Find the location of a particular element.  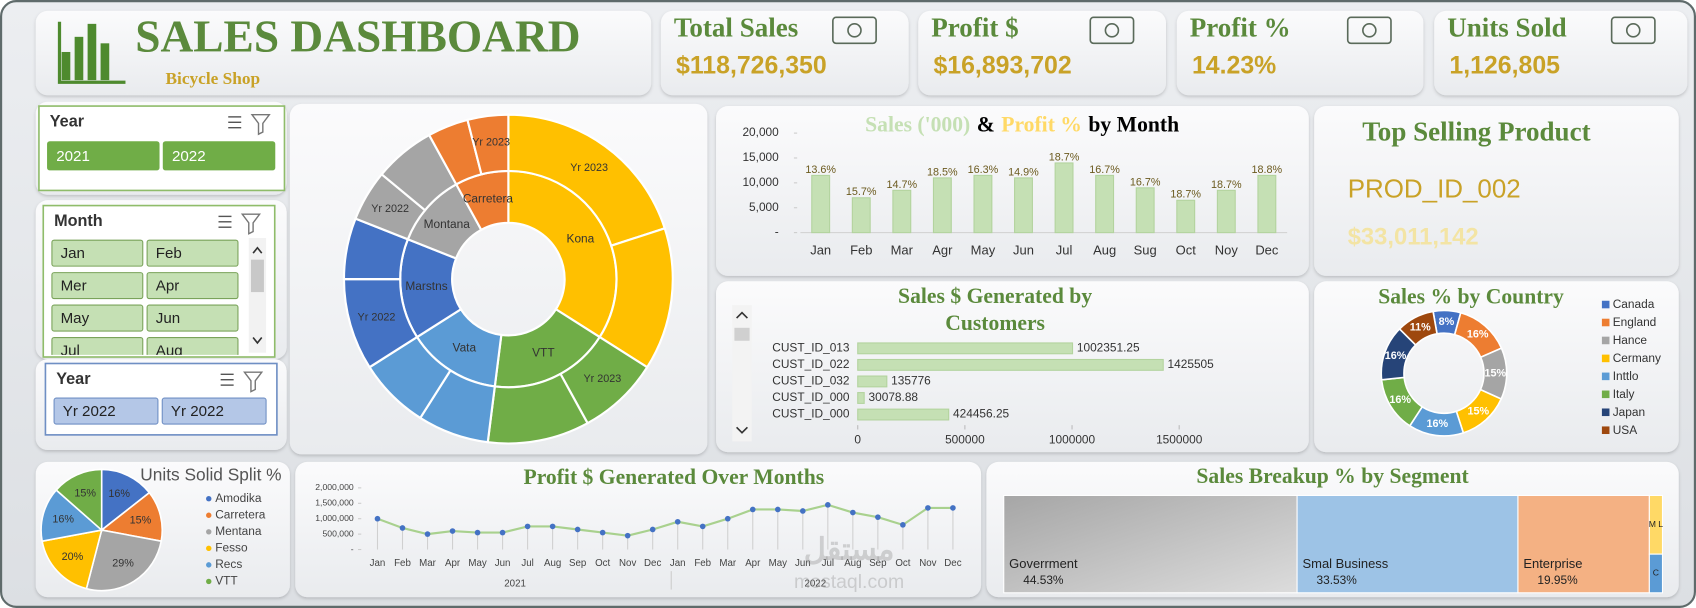

slicer-item: Jul is located at coordinates (70, 351).